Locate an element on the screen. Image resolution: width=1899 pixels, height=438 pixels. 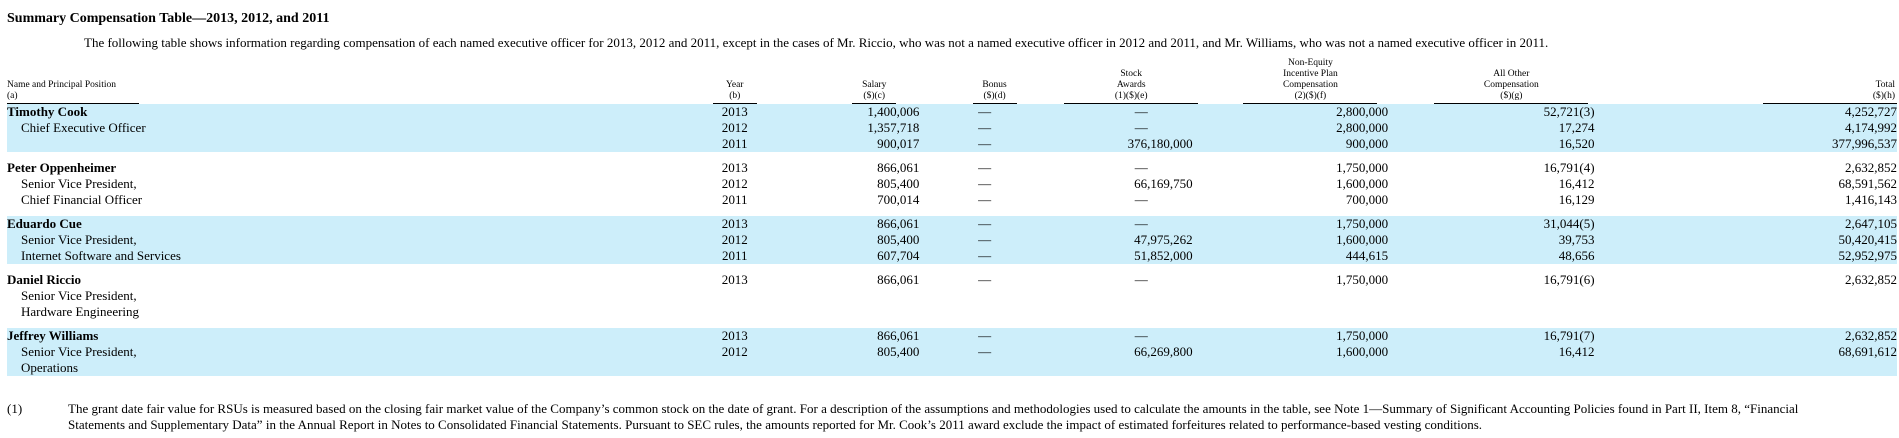
non-equity-cell: 1,750,000 is located at coordinates (1362, 279).